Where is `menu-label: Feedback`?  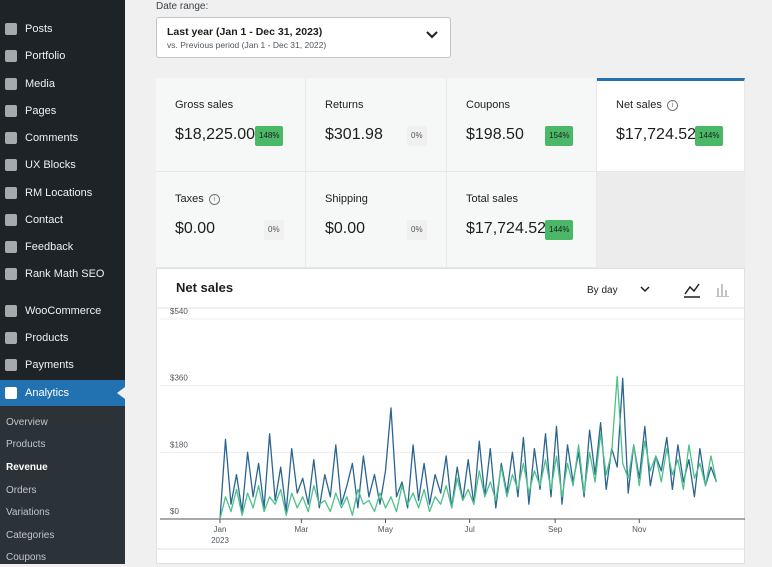 menu-label: Feedback is located at coordinates (49, 247).